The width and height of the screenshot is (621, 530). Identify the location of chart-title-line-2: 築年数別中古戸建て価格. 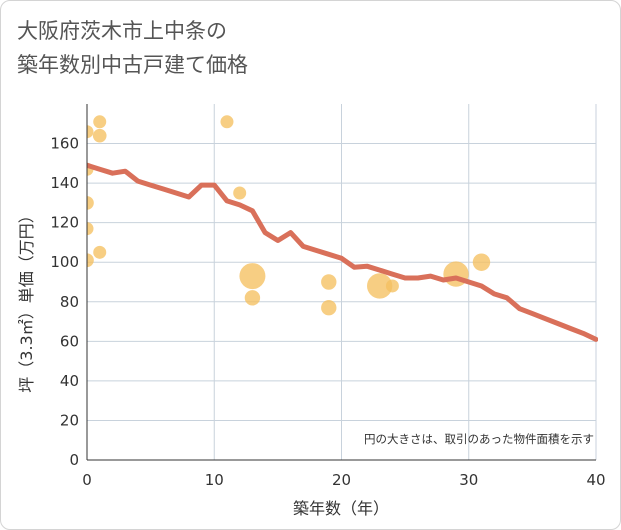
(132, 65).